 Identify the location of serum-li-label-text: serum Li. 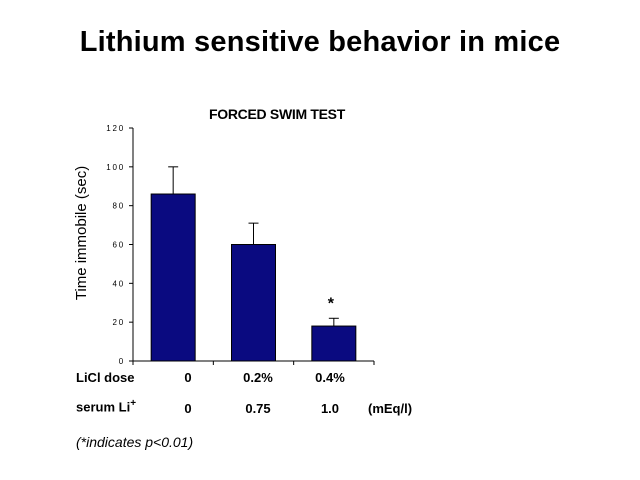
(103, 407).